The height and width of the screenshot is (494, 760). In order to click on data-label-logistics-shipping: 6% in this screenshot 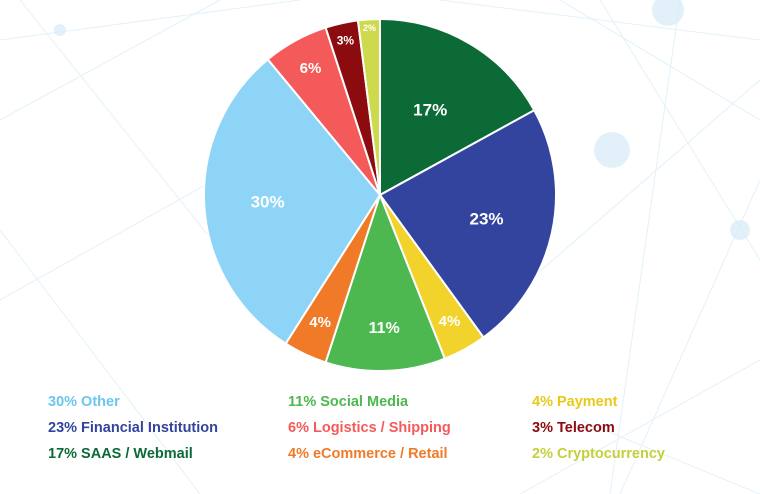, I will do `click(311, 68)`.